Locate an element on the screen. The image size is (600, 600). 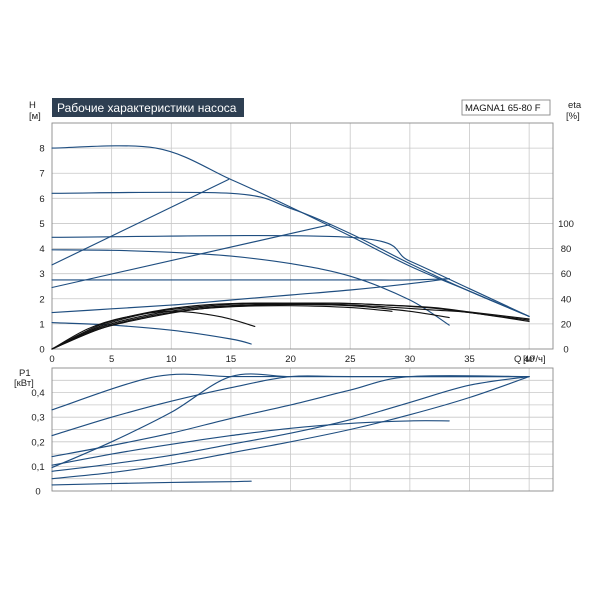
eta-y-tick: 20 is located at coordinates (566, 324).